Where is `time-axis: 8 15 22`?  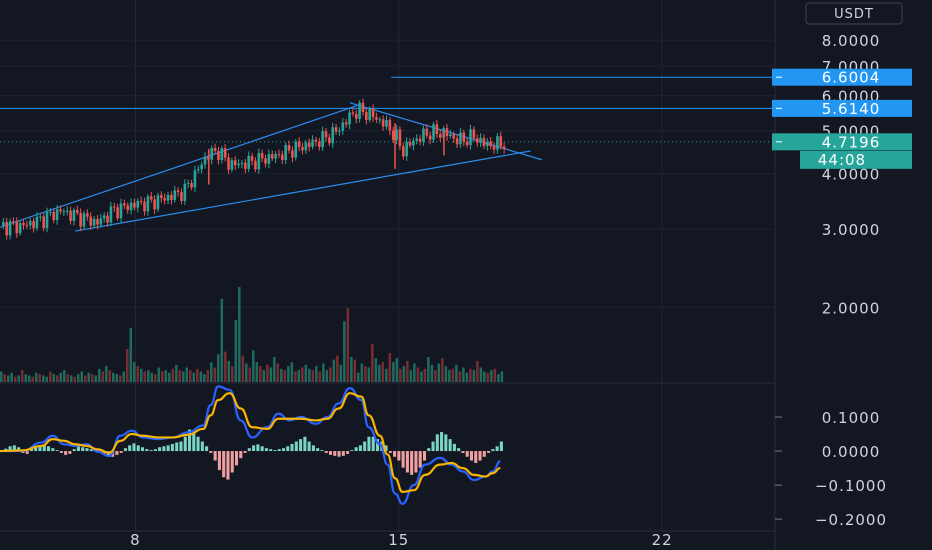
time-axis: 8 15 22 is located at coordinates (401, 540).